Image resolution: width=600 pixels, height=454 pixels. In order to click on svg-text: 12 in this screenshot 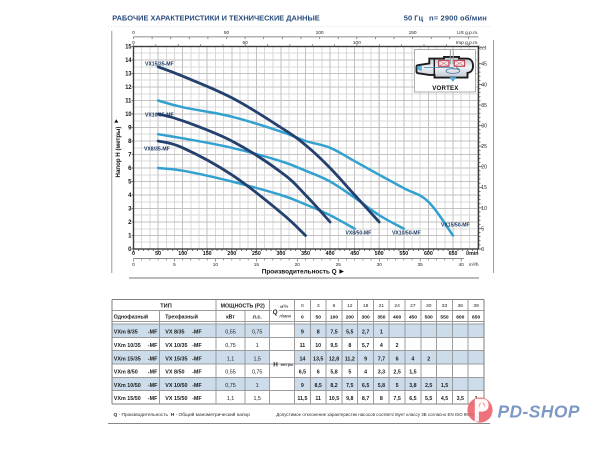, I will do `click(350, 306)`.